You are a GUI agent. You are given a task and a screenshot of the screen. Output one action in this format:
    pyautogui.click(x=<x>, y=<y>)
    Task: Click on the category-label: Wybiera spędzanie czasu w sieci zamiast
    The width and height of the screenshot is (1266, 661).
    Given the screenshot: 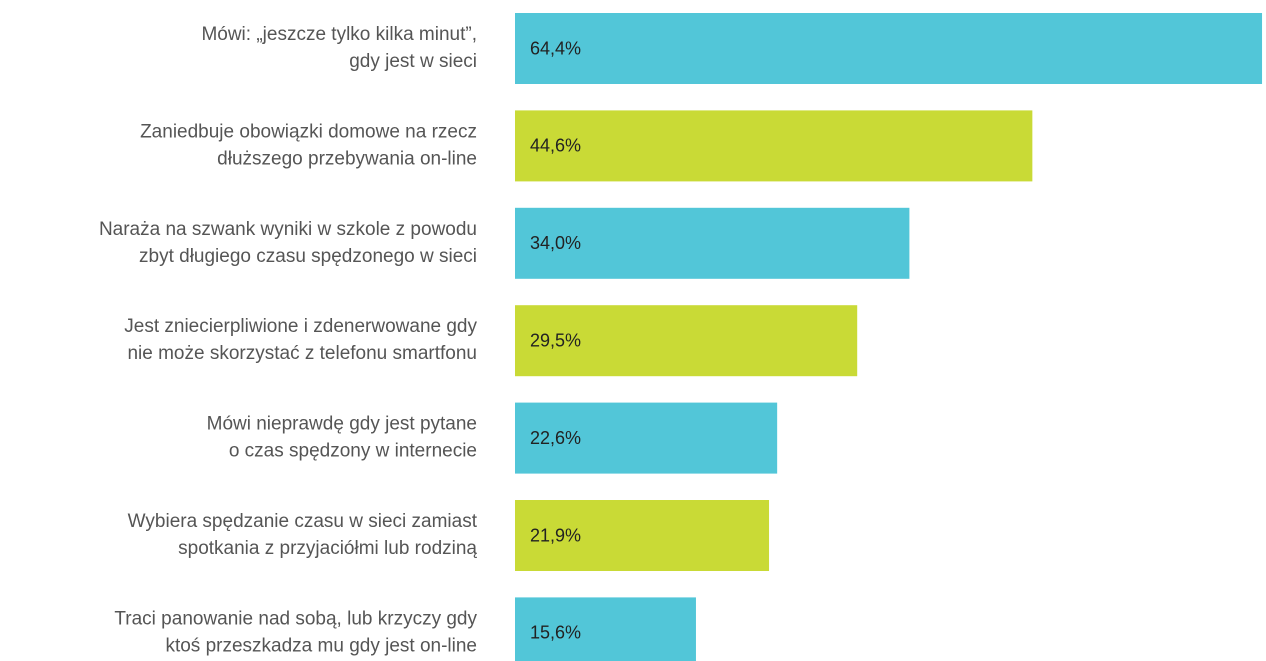 What is the action you would take?
    pyautogui.click(x=303, y=521)
    